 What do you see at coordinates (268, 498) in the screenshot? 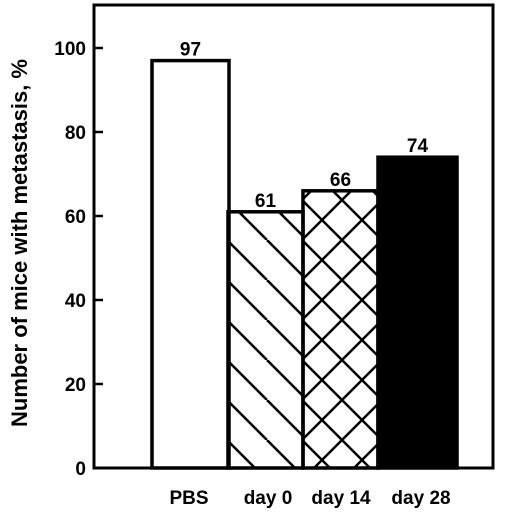
I see `category-label-day-0: day 0` at bounding box center [268, 498].